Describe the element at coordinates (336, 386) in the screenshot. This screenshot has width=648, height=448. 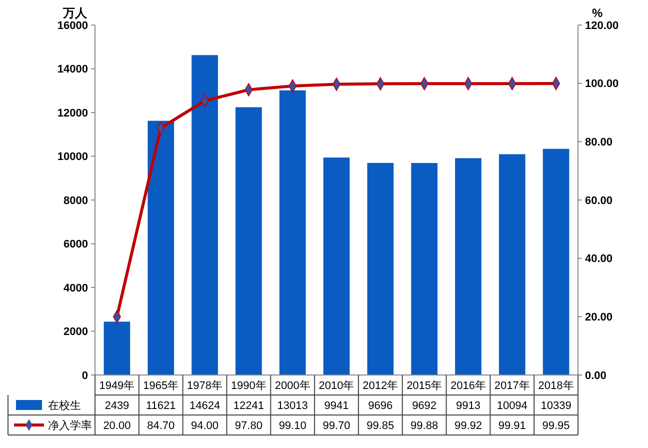
I see `x-tick-label: 2010年` at that location.